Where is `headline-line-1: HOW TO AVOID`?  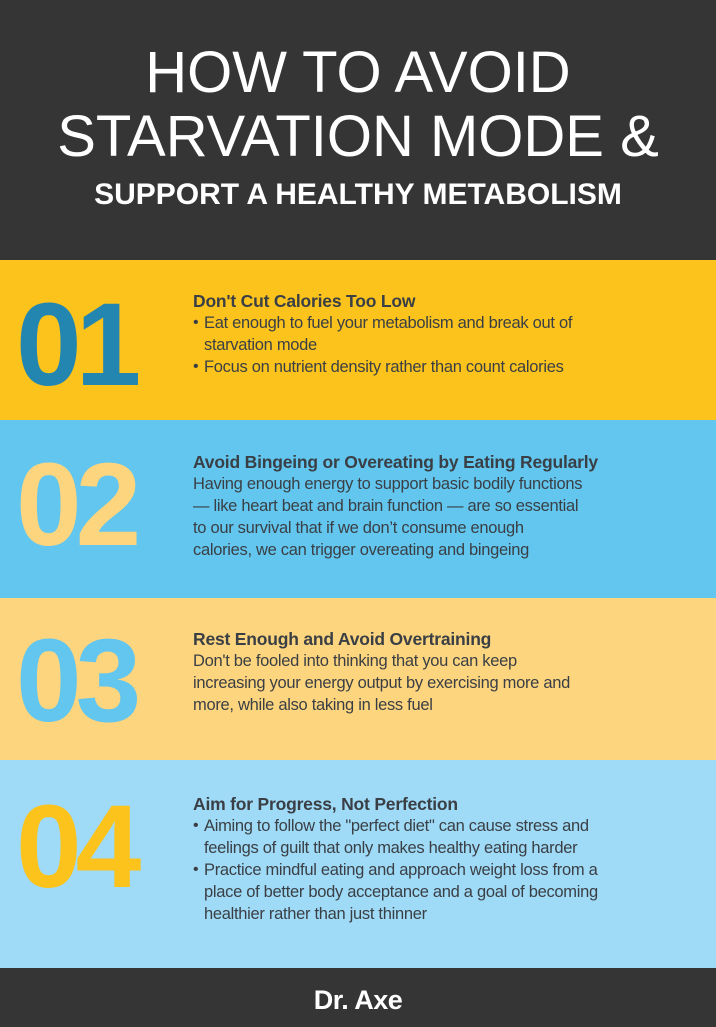
headline-line-1: HOW TO AVOID is located at coordinates (358, 72).